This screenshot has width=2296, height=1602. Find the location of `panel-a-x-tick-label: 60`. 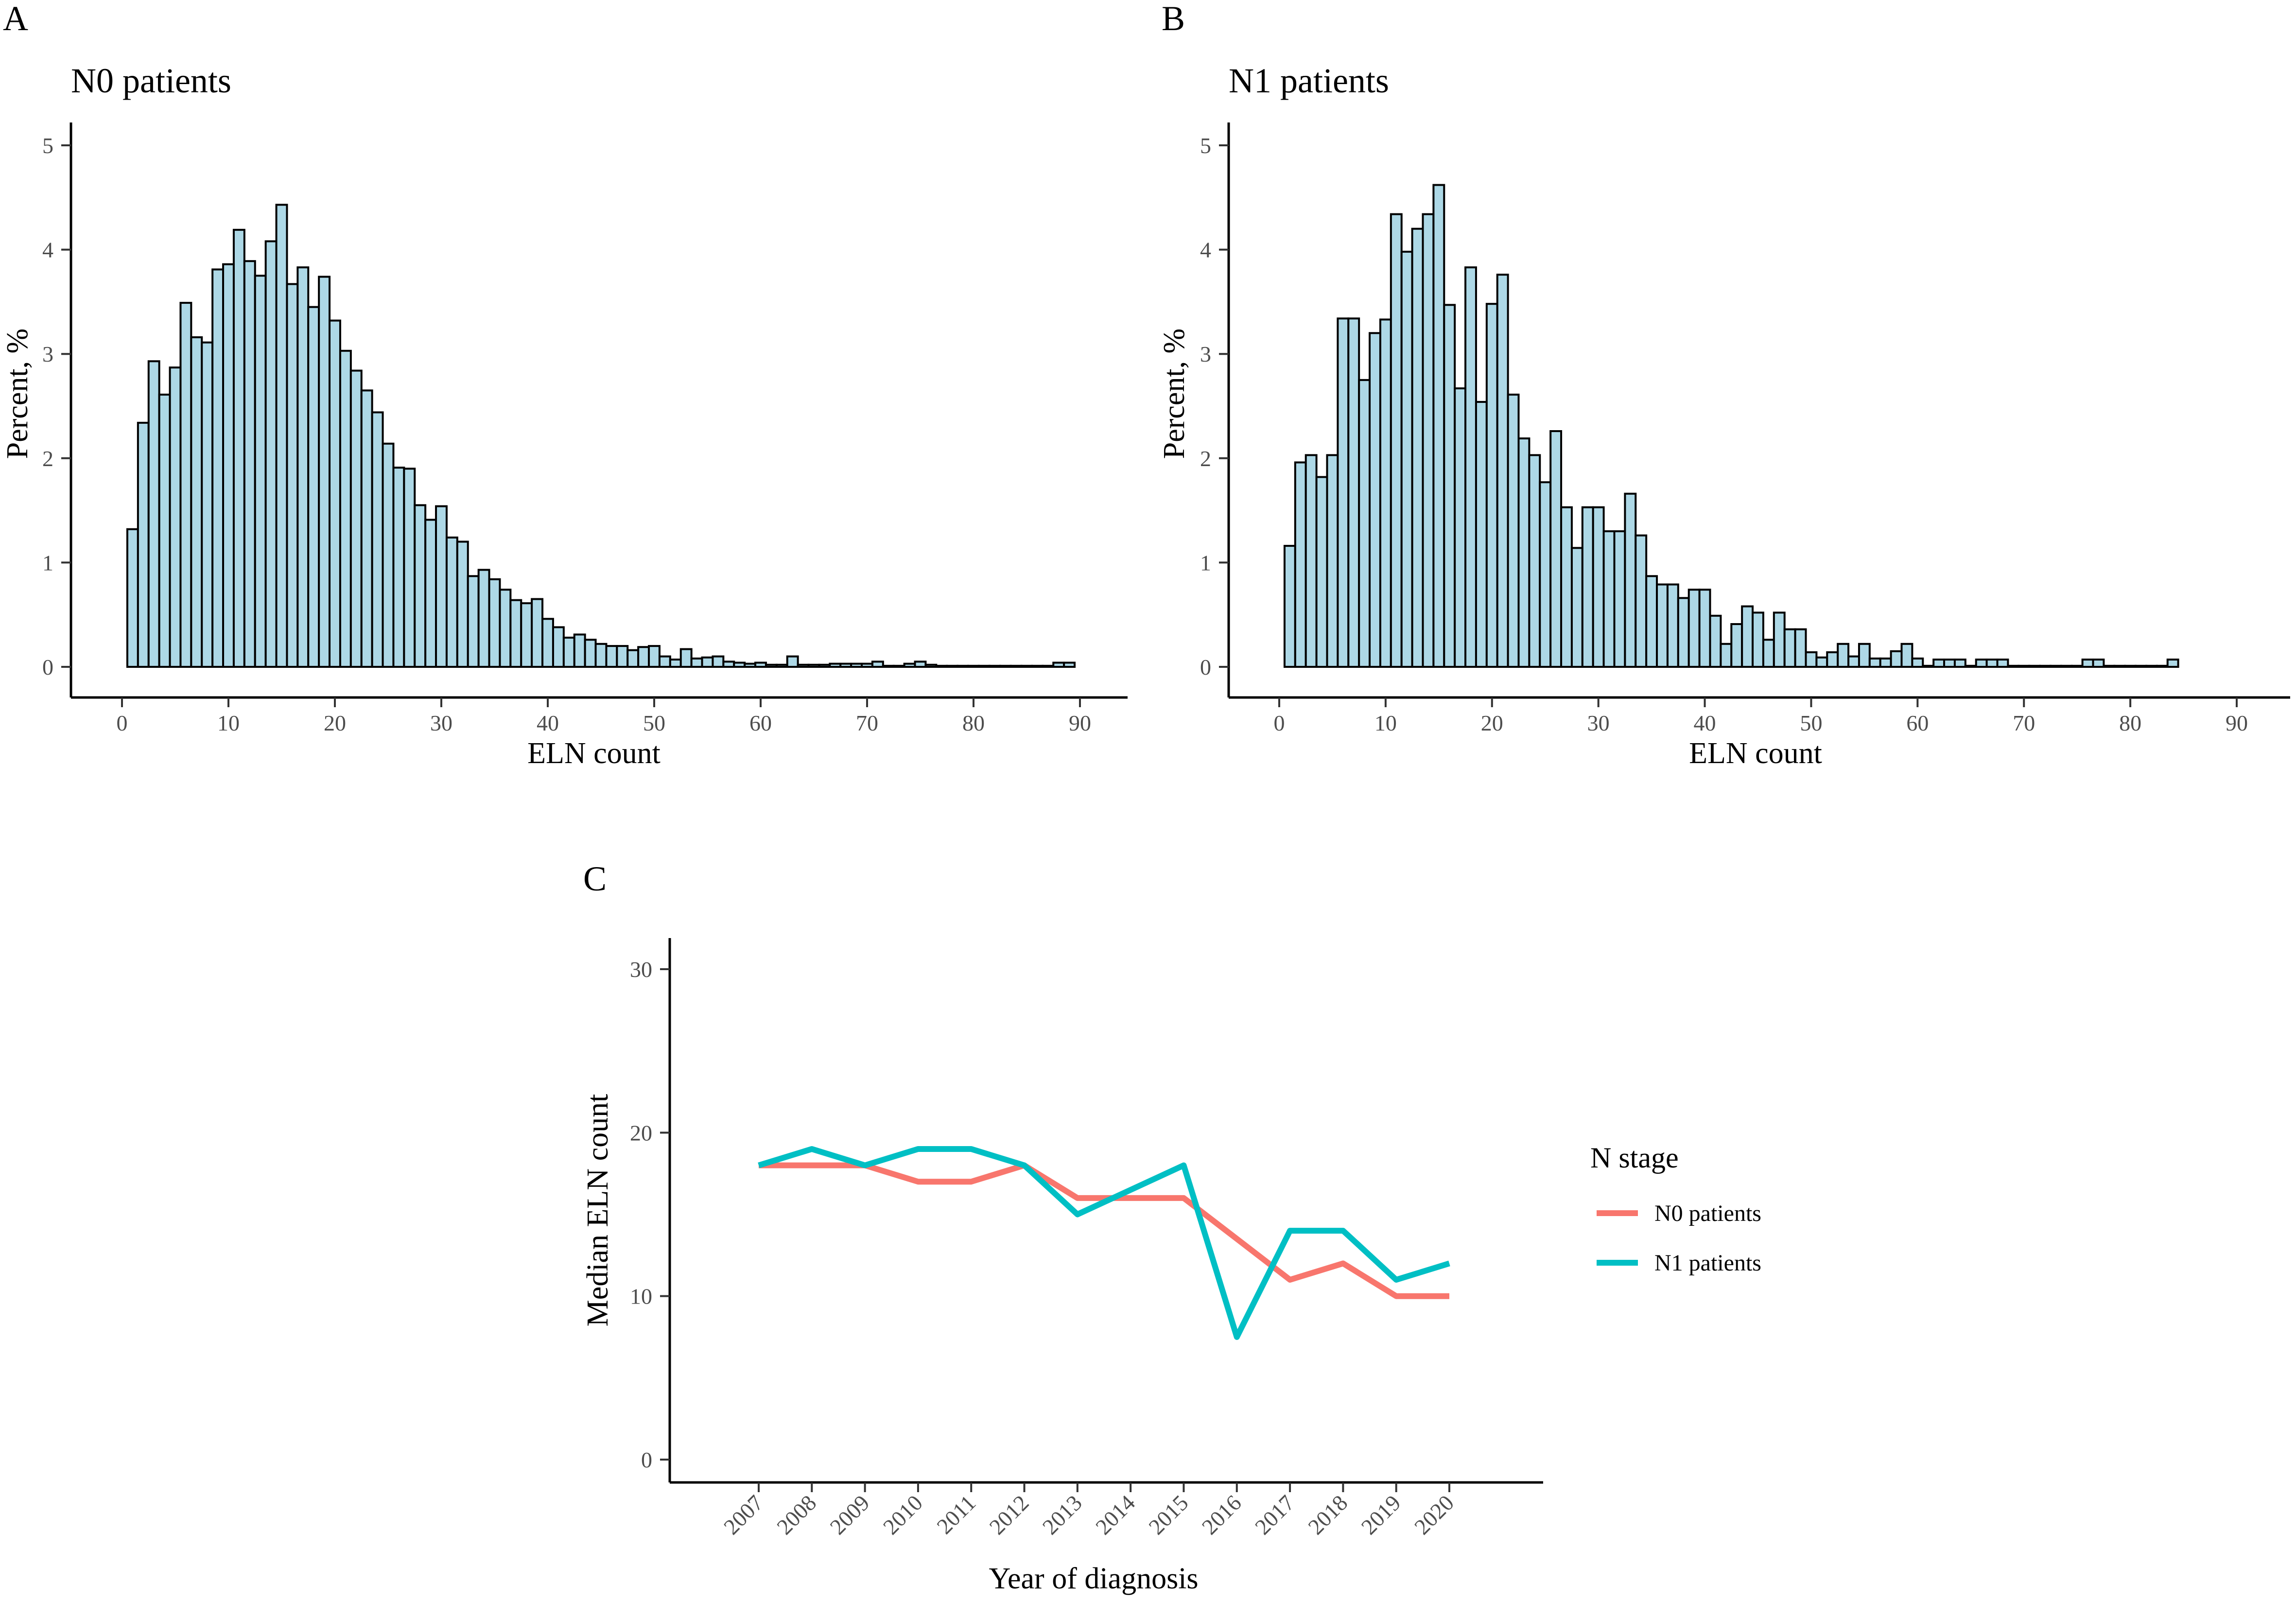

panel-a-x-tick-label: 60 is located at coordinates (760, 723).